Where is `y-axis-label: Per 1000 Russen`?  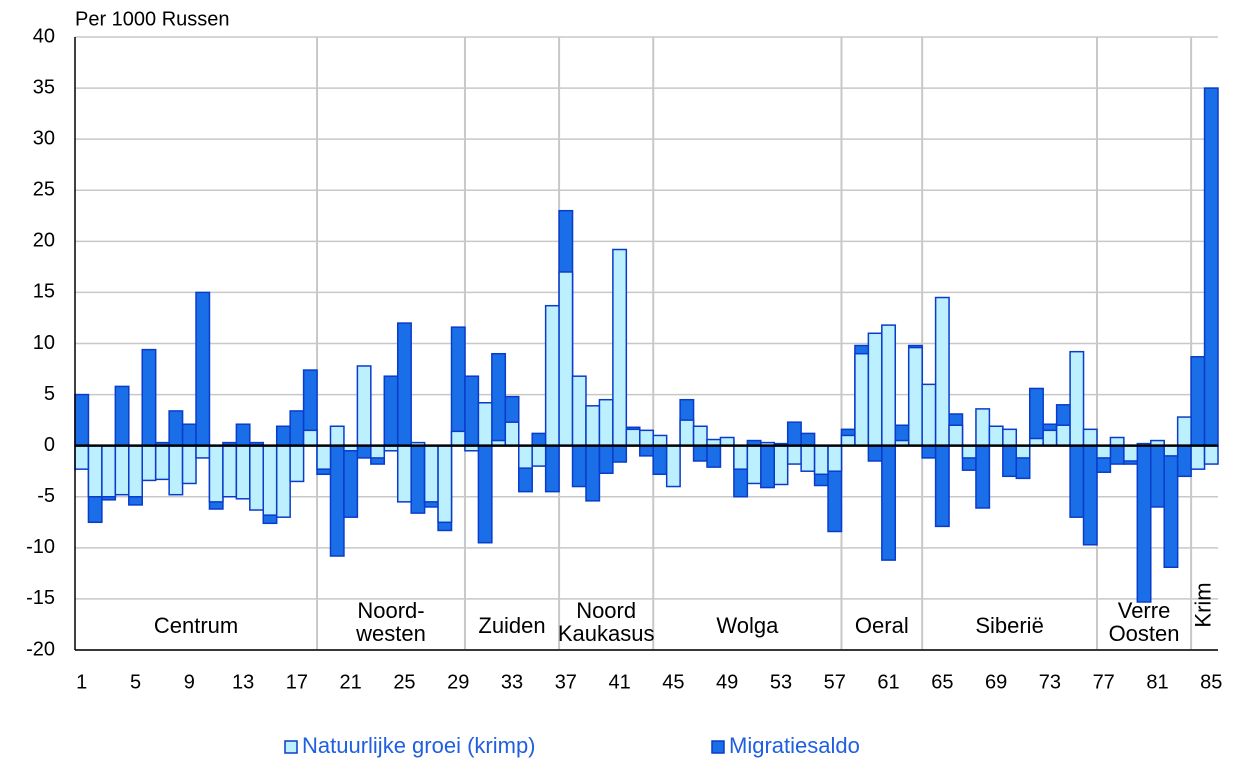
y-axis-label: Per 1000 Russen is located at coordinates (152, 19).